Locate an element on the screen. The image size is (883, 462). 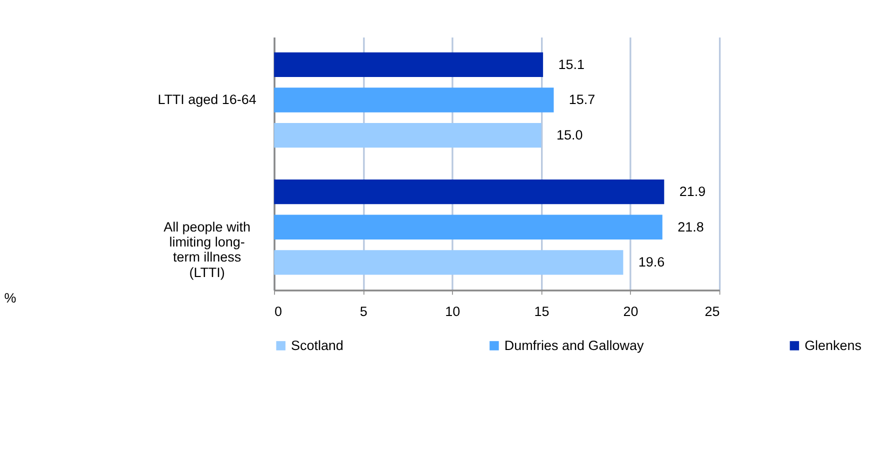
legend-label: Glenkens is located at coordinates (833, 345).